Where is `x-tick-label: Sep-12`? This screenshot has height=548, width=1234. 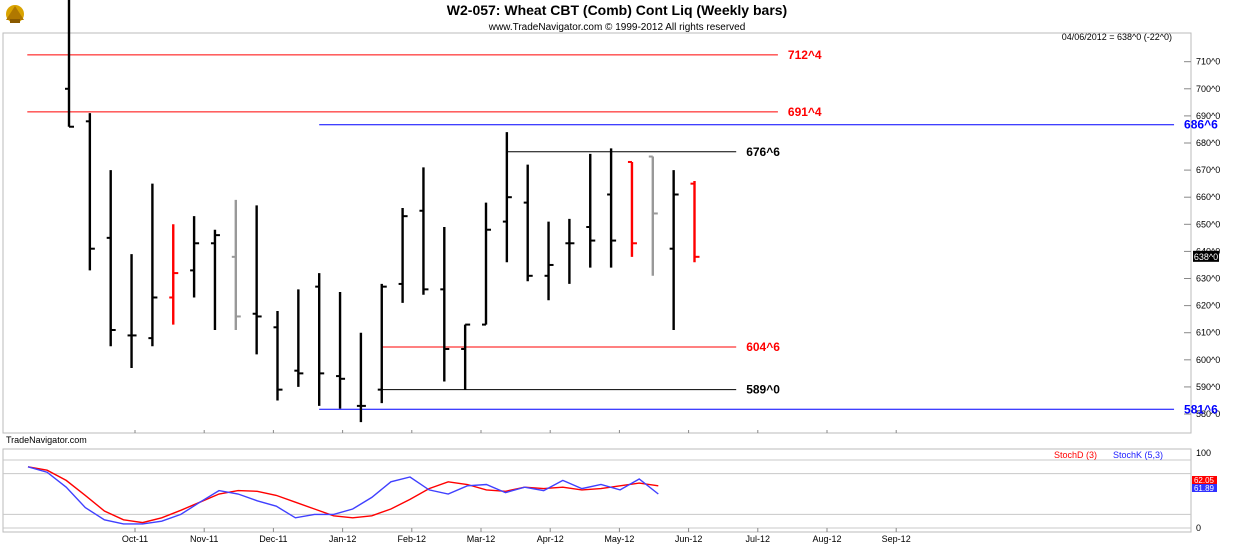 x-tick-label: Sep-12 is located at coordinates (896, 539).